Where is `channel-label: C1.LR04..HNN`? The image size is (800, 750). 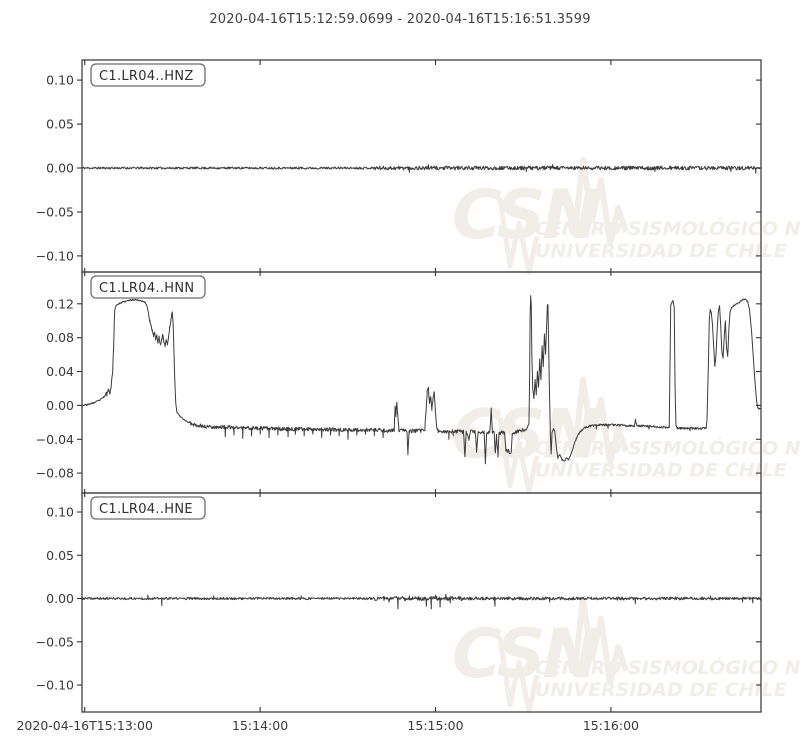 channel-label: C1.LR04..HNN is located at coordinates (146, 288).